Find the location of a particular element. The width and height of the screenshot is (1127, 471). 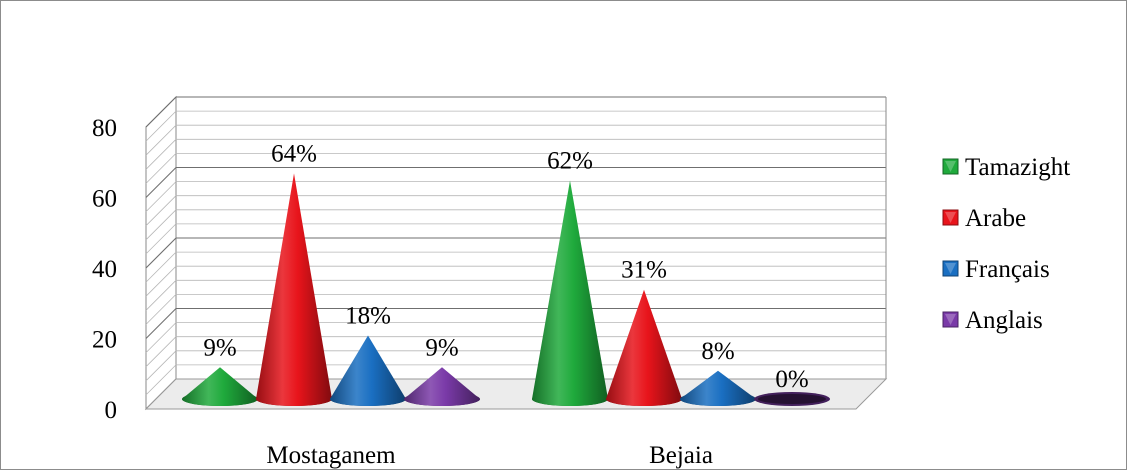

legend: Tamazight Arabe Français Anglais is located at coordinates (1006, 244).